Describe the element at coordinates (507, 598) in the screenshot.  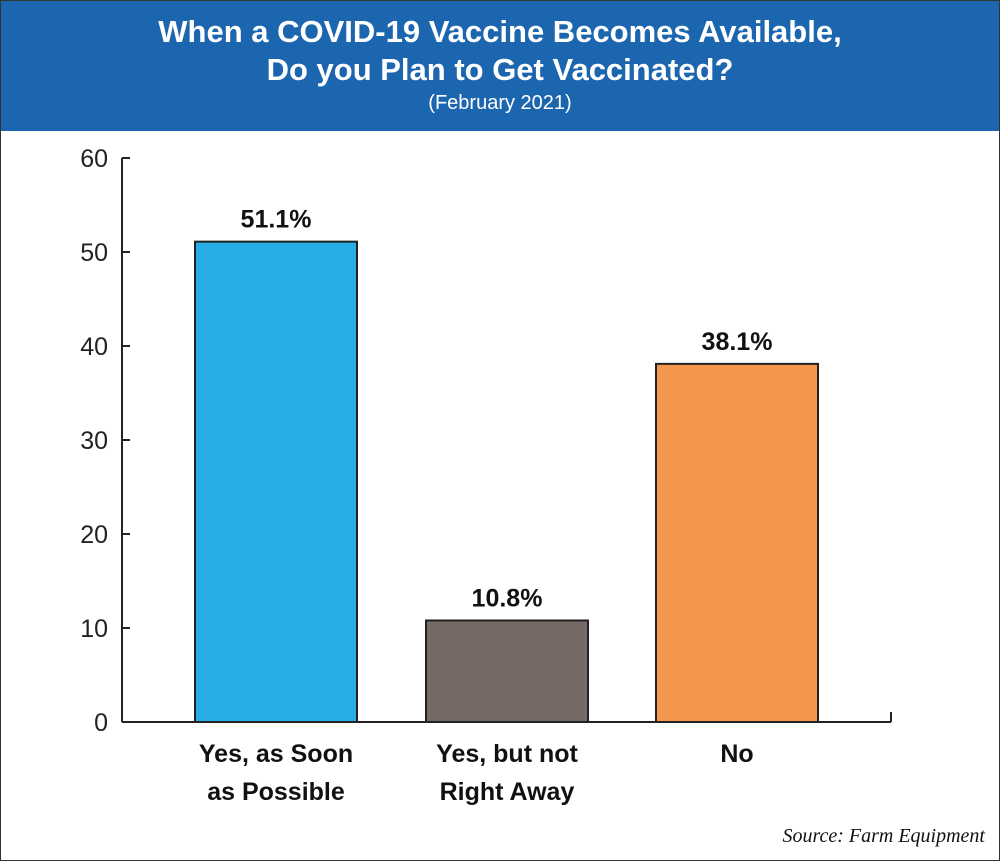
I see `data-label: 10.8%` at that location.